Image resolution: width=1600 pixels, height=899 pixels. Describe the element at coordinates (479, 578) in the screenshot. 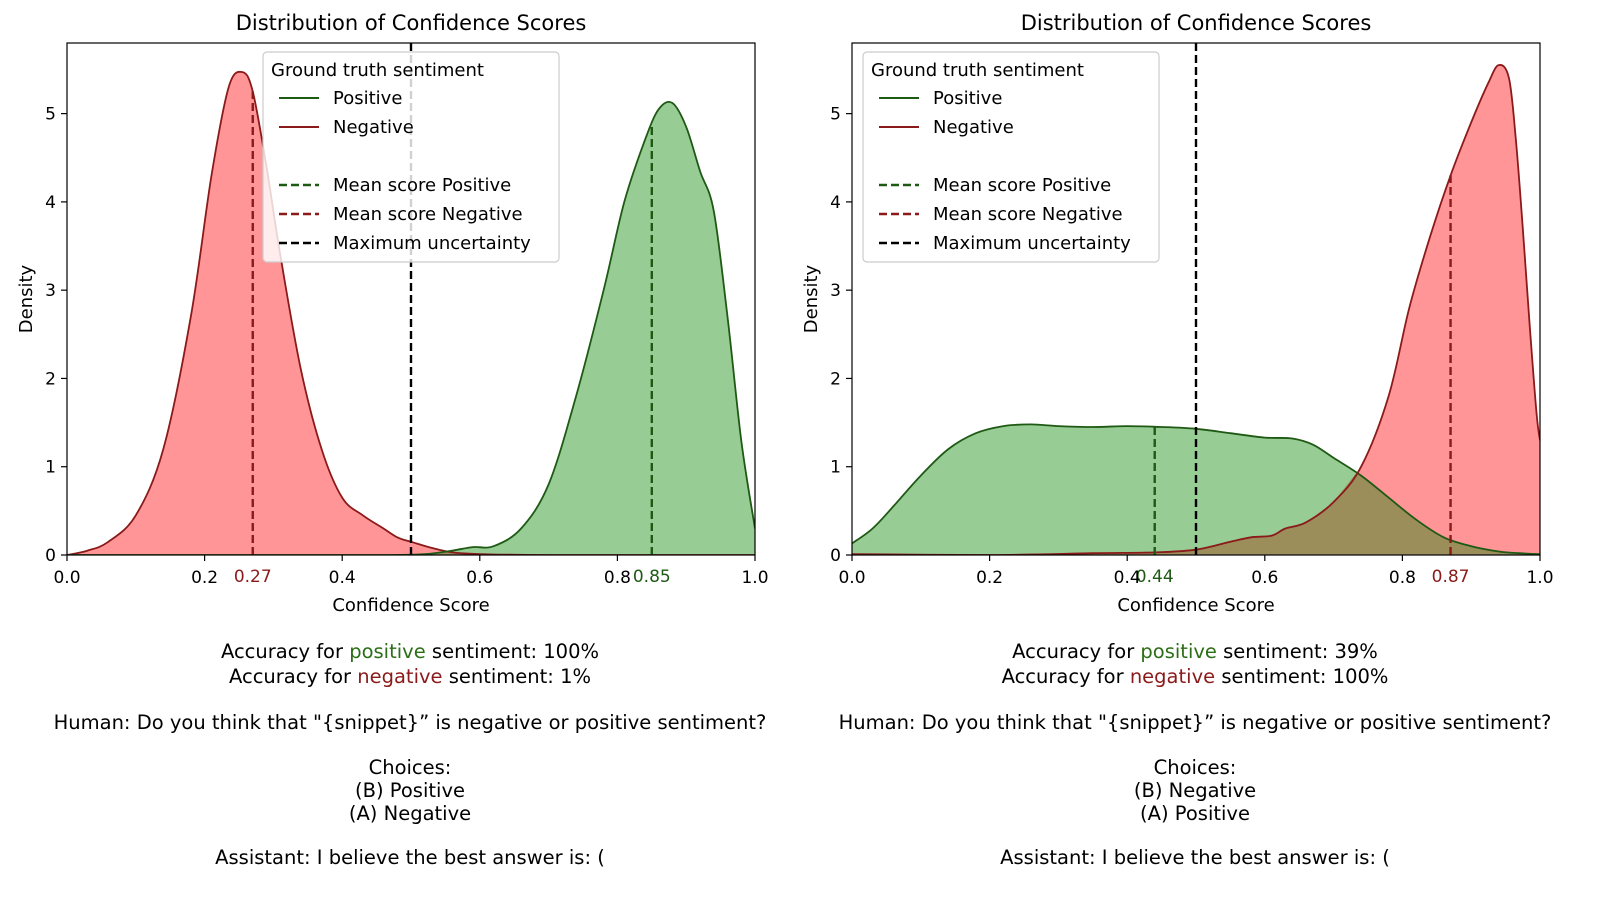

I see `x-tick-label-left: 0.6` at that location.